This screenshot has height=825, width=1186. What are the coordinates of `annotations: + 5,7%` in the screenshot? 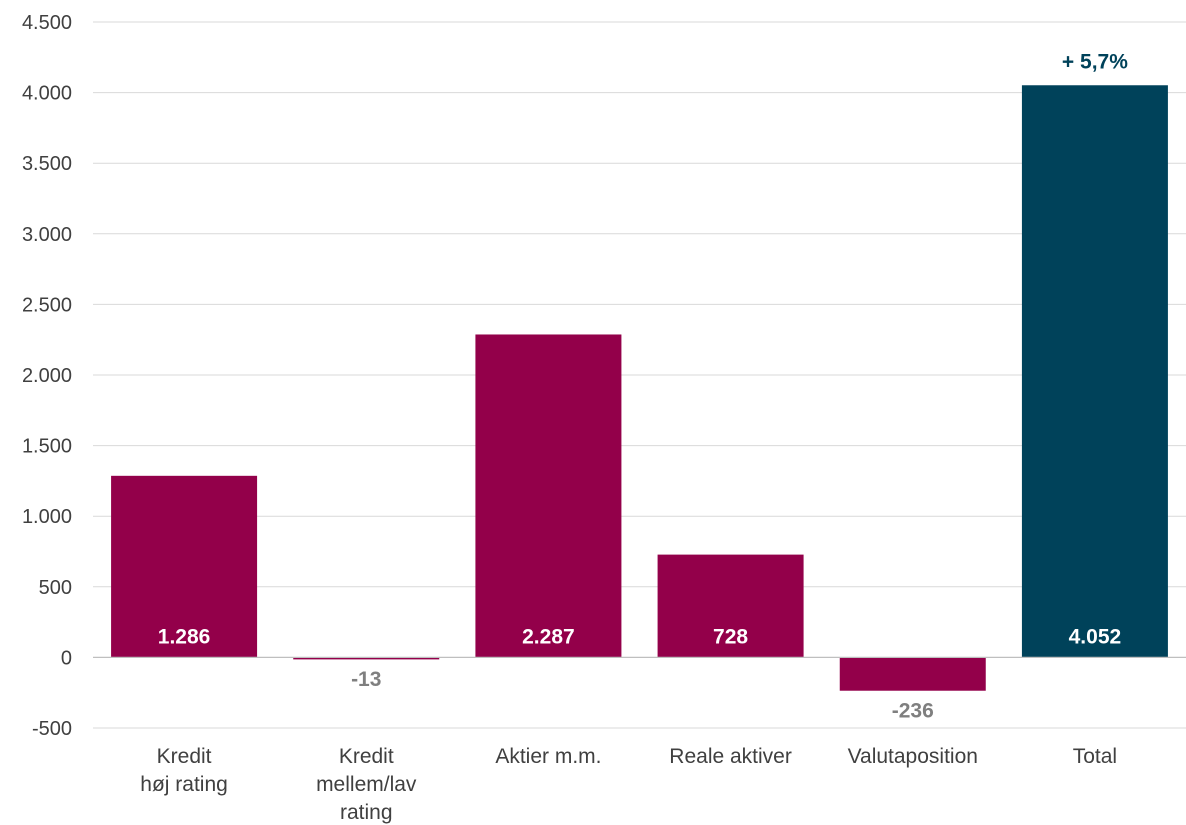 It's located at (1095, 61).